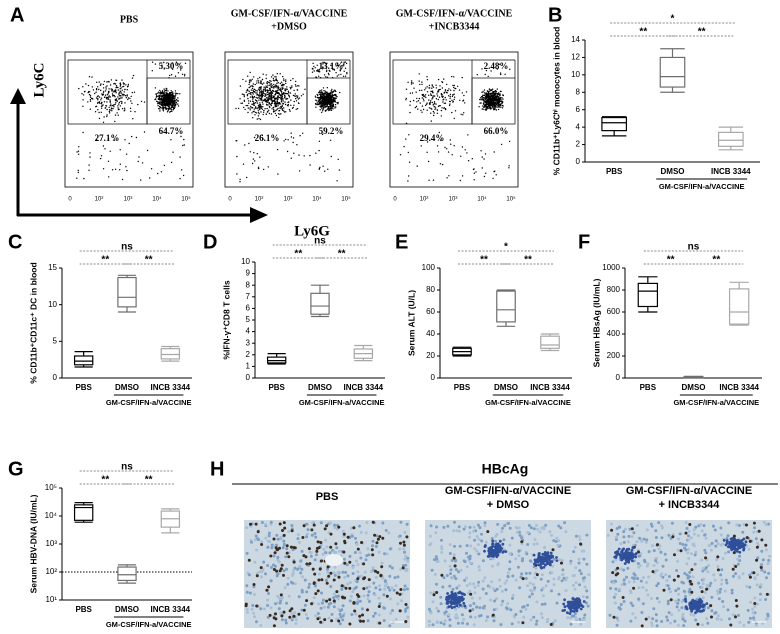 The image size is (780, 634). Describe the element at coordinates (506, 387) in the screenshot. I see `x-tick-label: DMSO` at that location.